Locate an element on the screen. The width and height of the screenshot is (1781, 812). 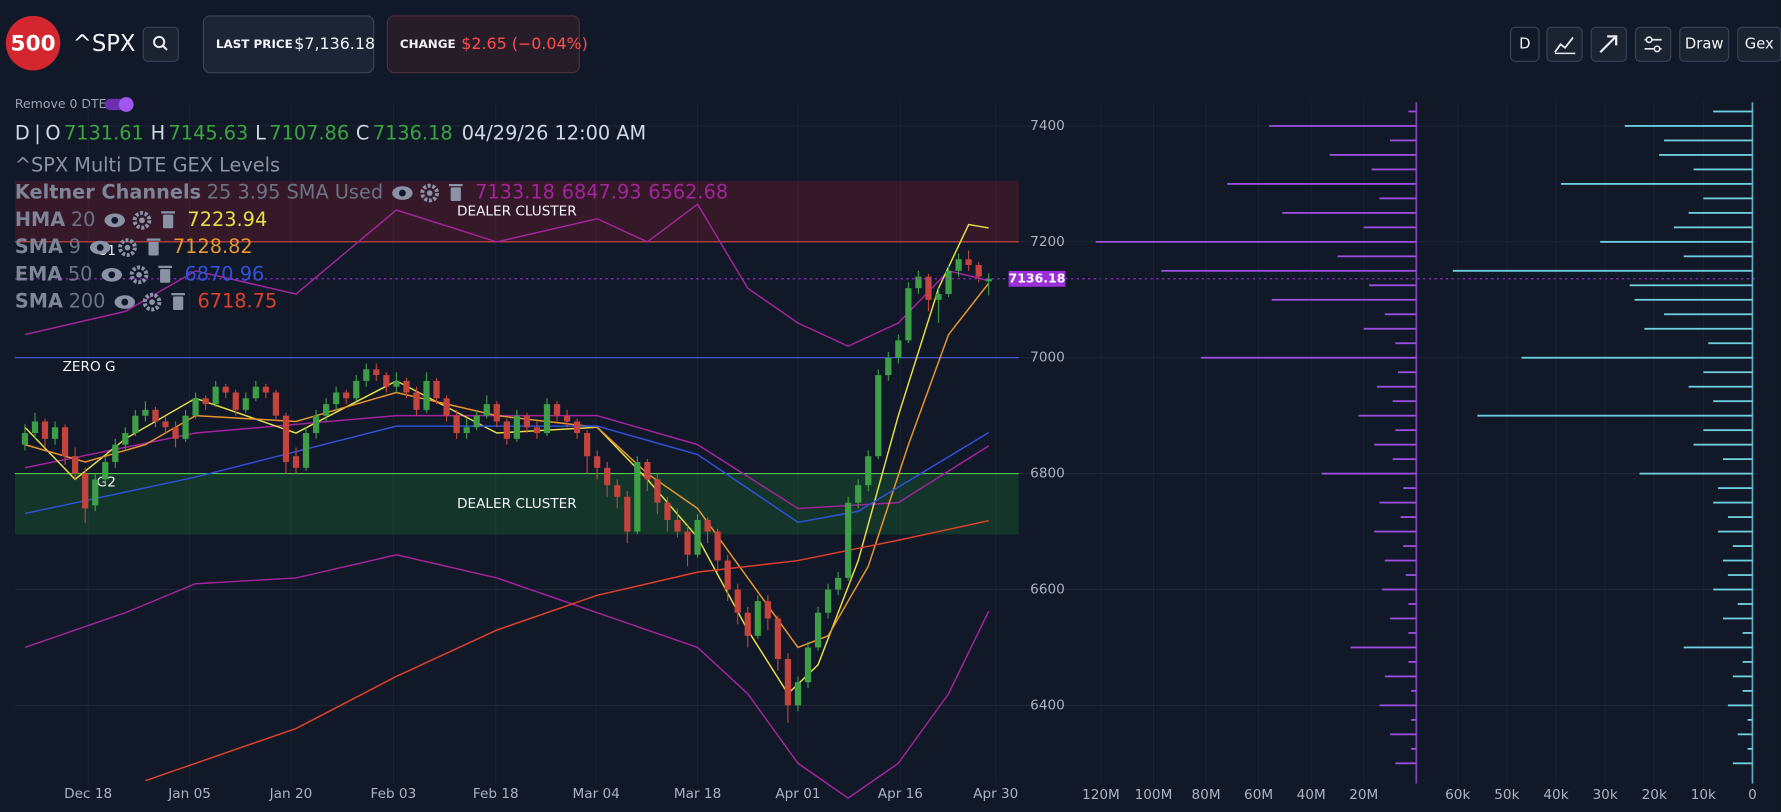
x-tick-label: 100M is located at coordinates (1154, 795).